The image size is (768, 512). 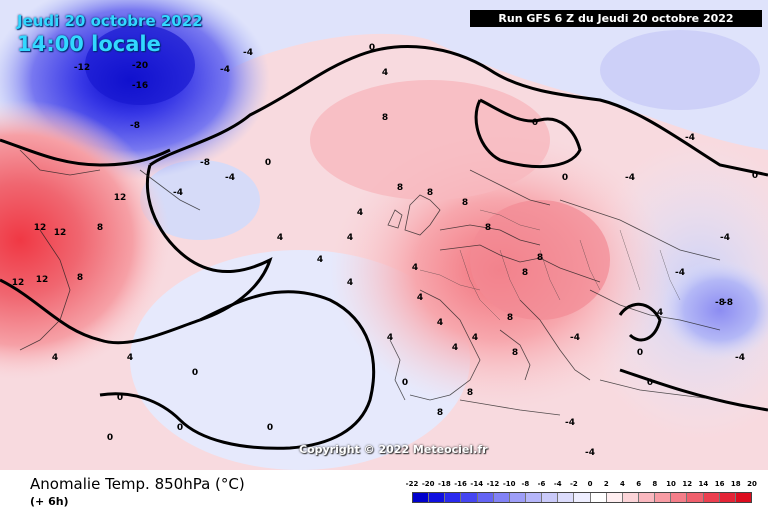 What do you see at coordinates (460, 484) in the screenshot?
I see `legend-tick-label: -16` at bounding box center [460, 484].